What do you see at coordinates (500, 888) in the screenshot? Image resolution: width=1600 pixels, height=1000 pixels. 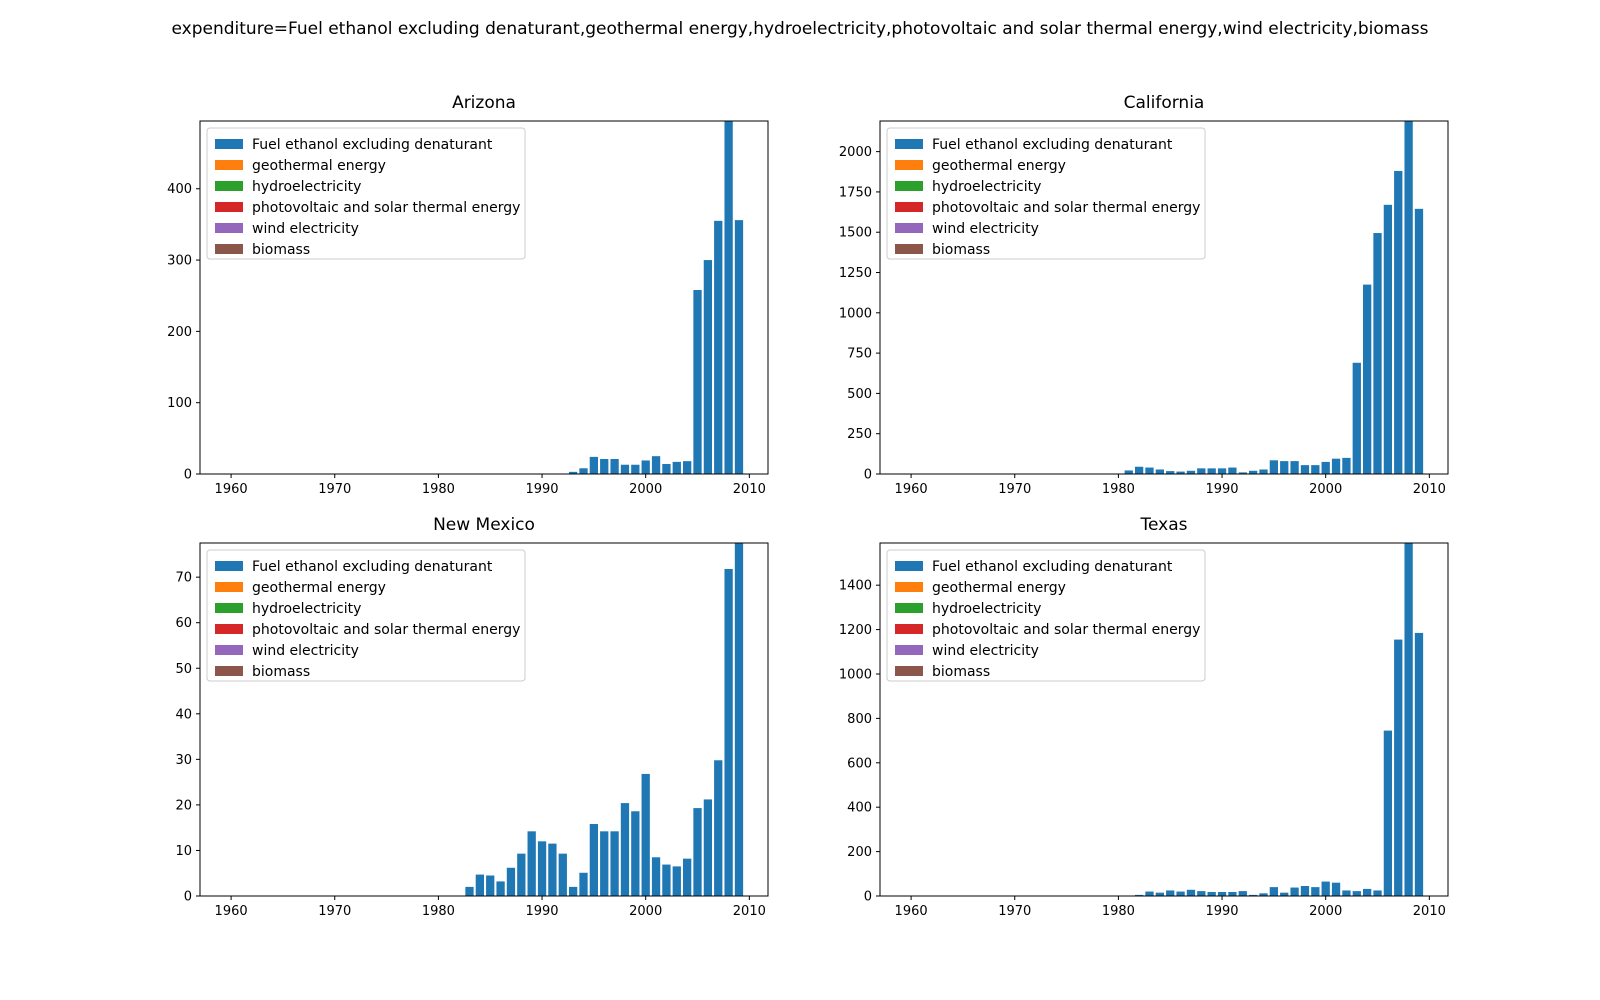 I see `bar-1986` at bounding box center [500, 888].